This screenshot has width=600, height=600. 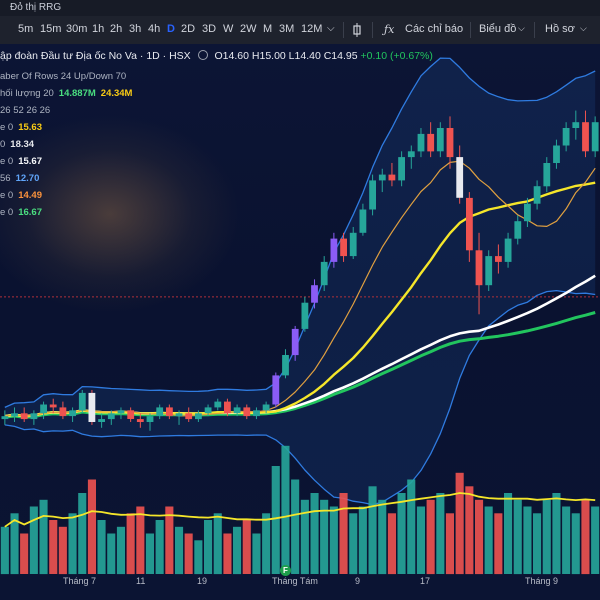 What do you see at coordinates (30, 212) in the screenshot?
I see `indicator-value: 16.67` at bounding box center [30, 212].